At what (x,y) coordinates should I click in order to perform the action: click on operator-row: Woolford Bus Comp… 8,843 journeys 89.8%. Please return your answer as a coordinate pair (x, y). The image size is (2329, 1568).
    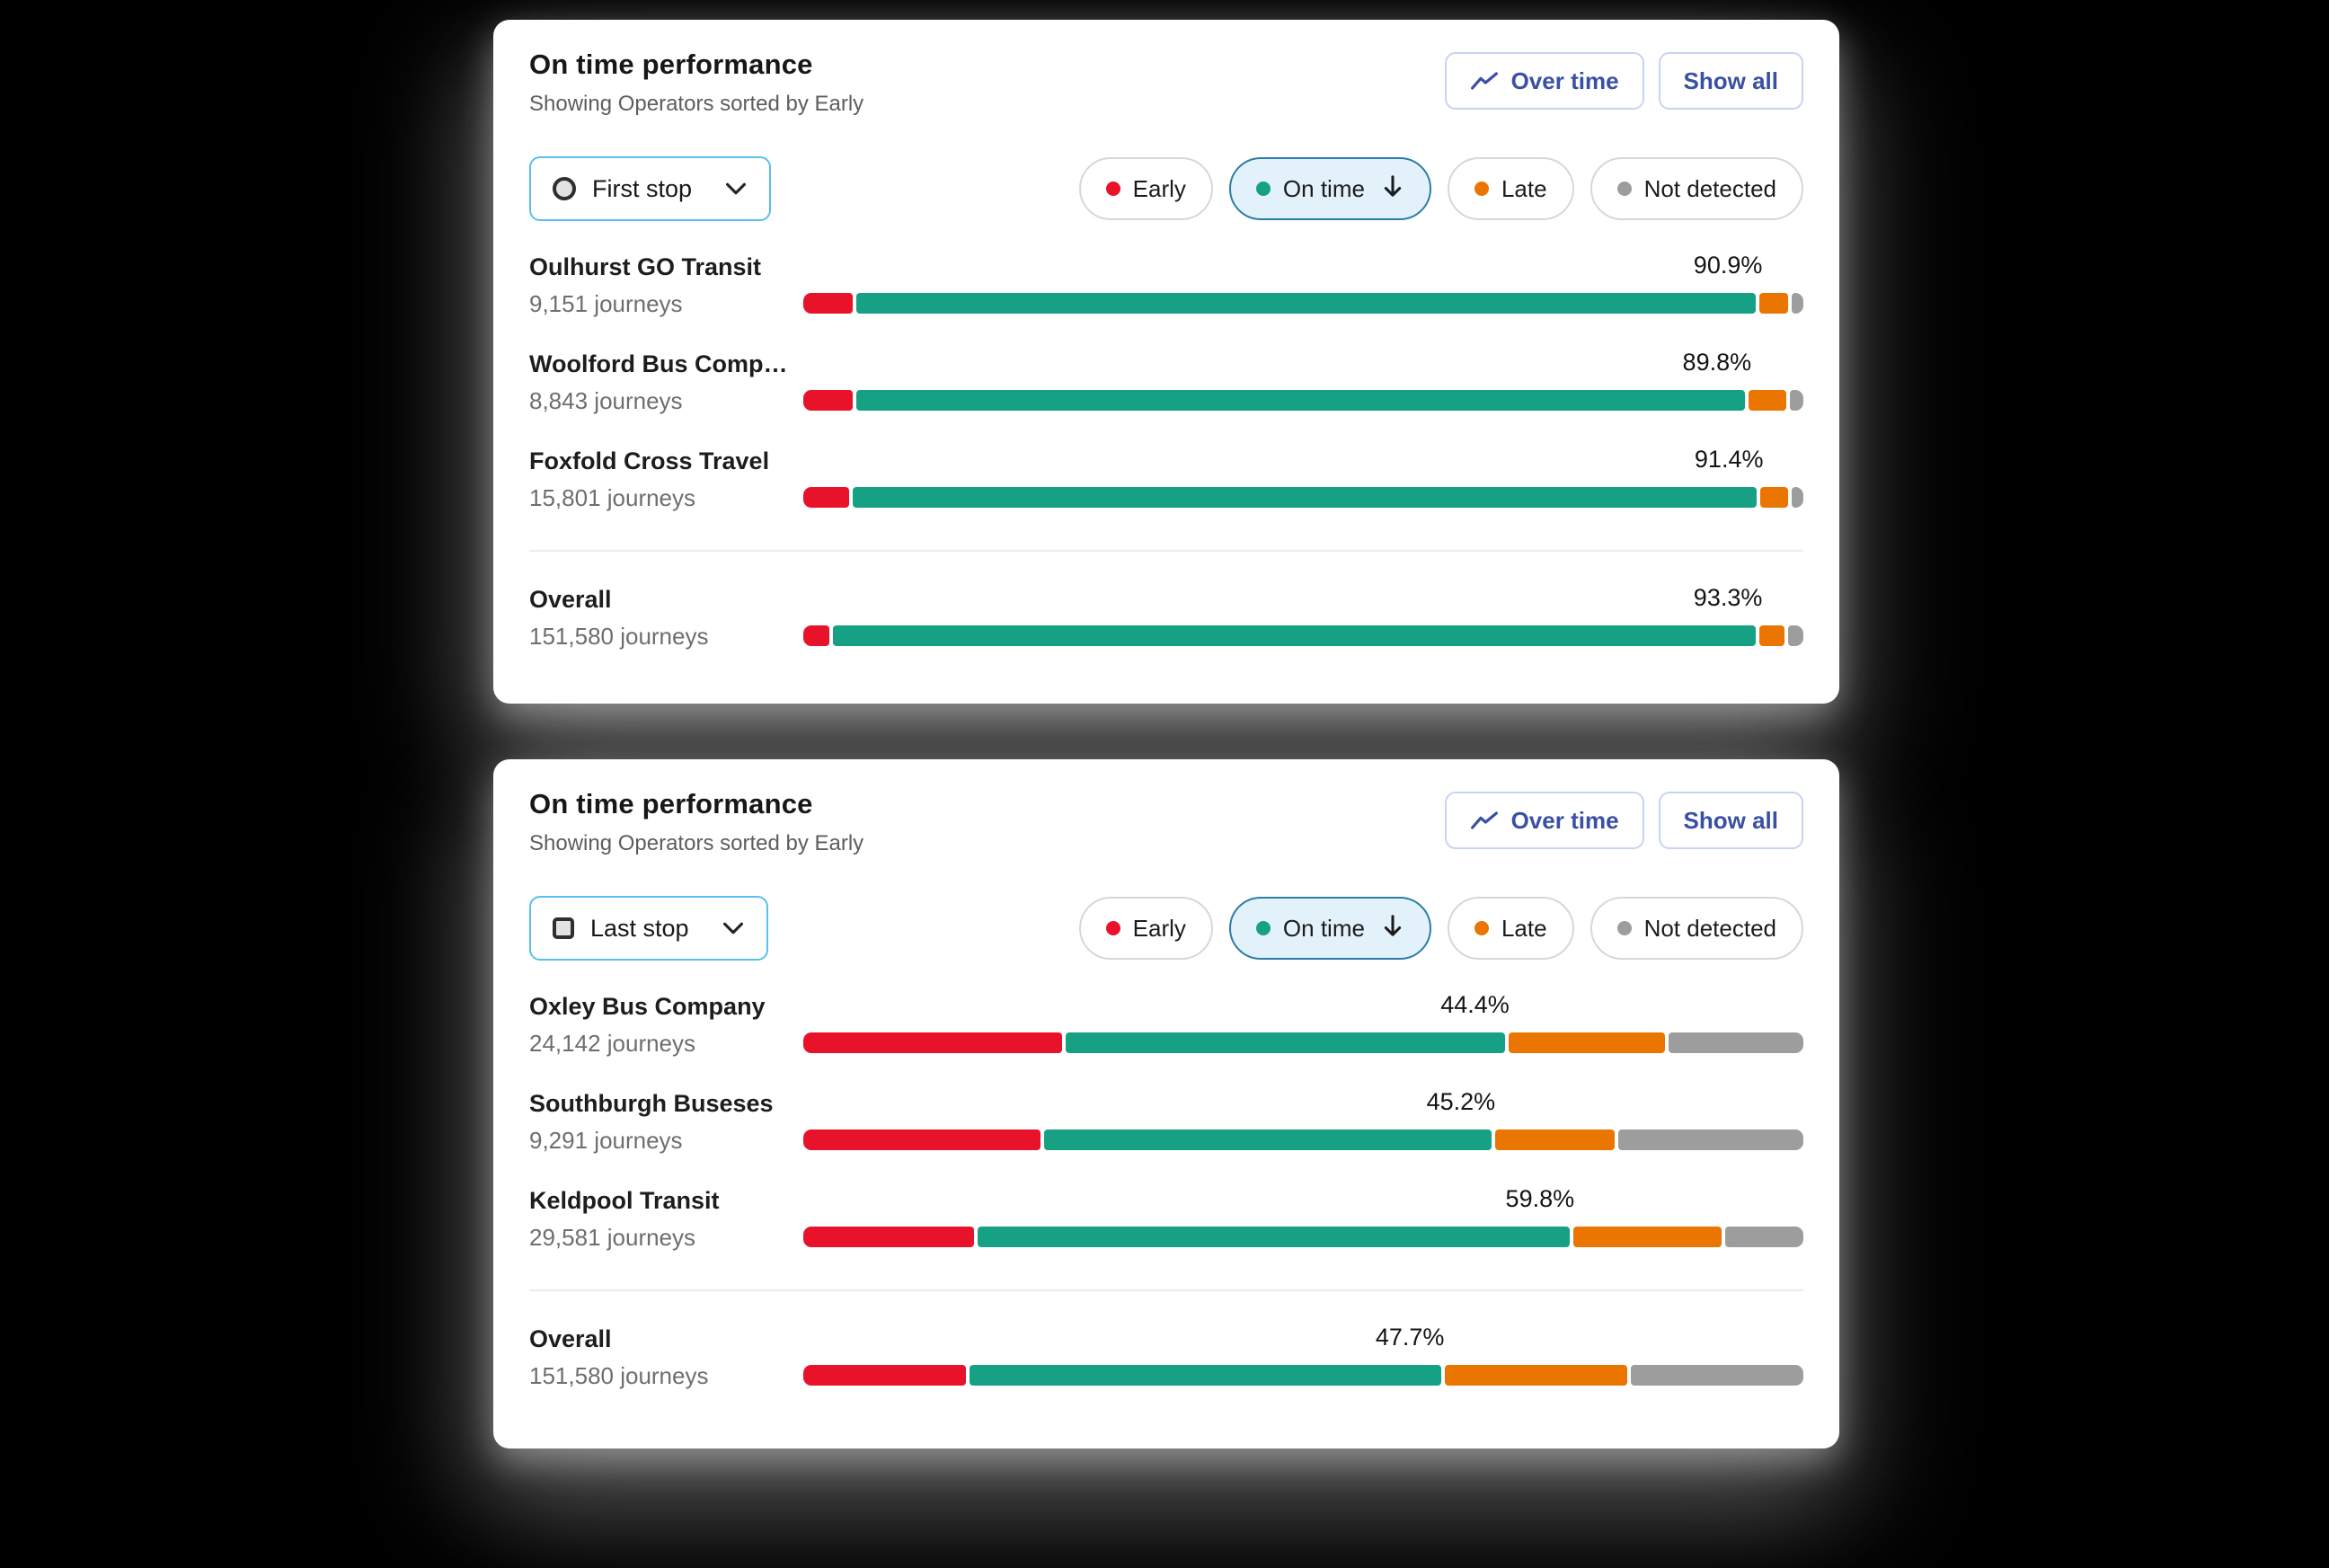
    Looking at the image, I should click on (1166, 382).